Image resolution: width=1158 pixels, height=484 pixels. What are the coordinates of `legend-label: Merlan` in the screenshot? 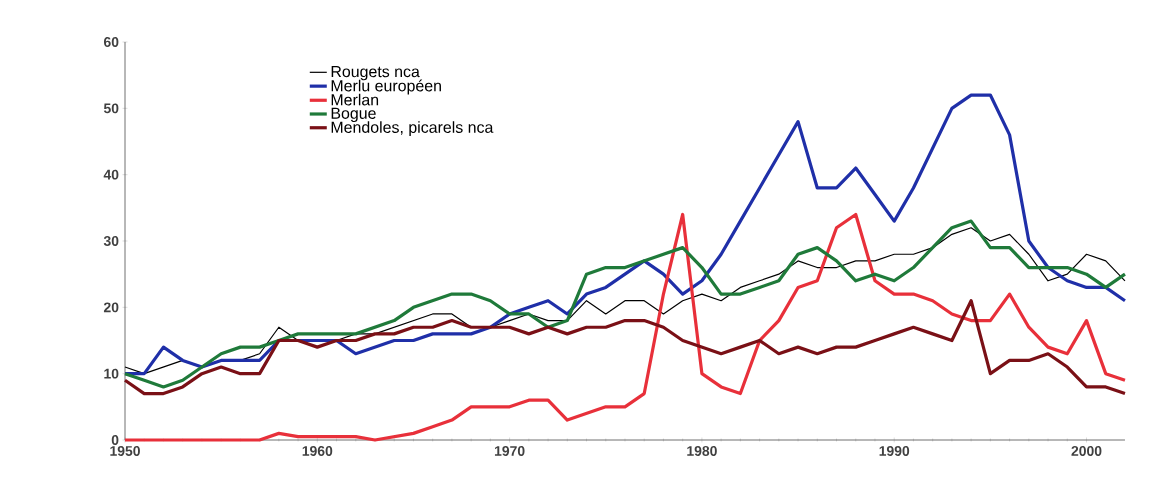 It's located at (355, 99).